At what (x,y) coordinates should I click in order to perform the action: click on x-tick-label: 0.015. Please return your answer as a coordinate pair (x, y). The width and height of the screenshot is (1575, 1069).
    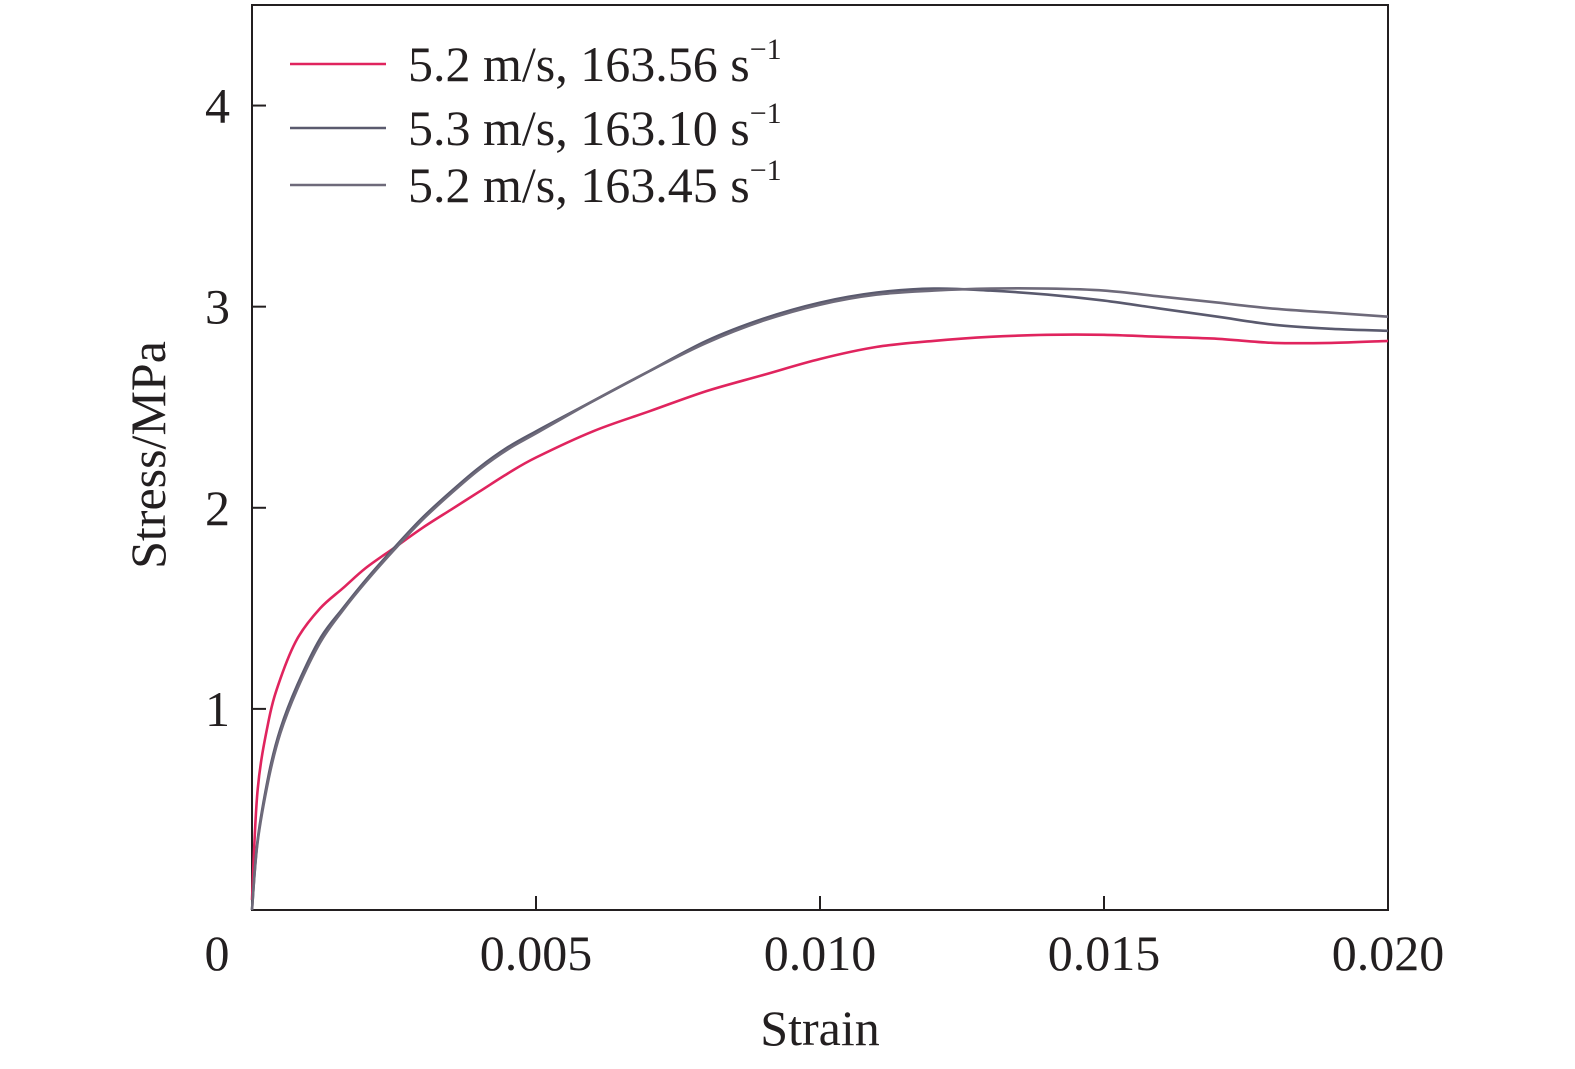
    Looking at the image, I should click on (1104, 953).